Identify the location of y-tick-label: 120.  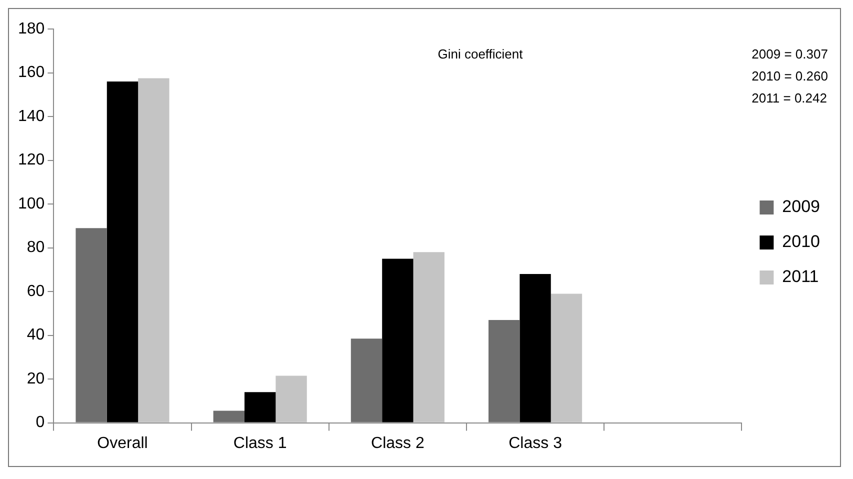
(31, 160).